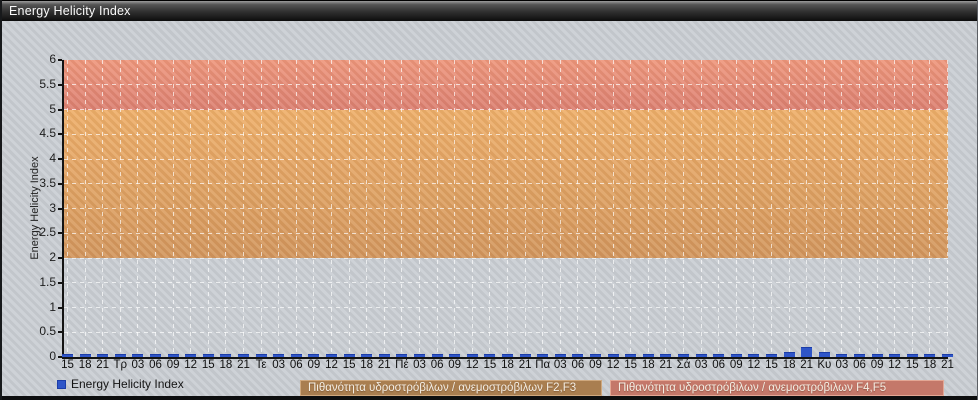 Image resolution: width=978 pixels, height=400 pixels. I want to click on y-tick-label: 6, so click(52, 59).